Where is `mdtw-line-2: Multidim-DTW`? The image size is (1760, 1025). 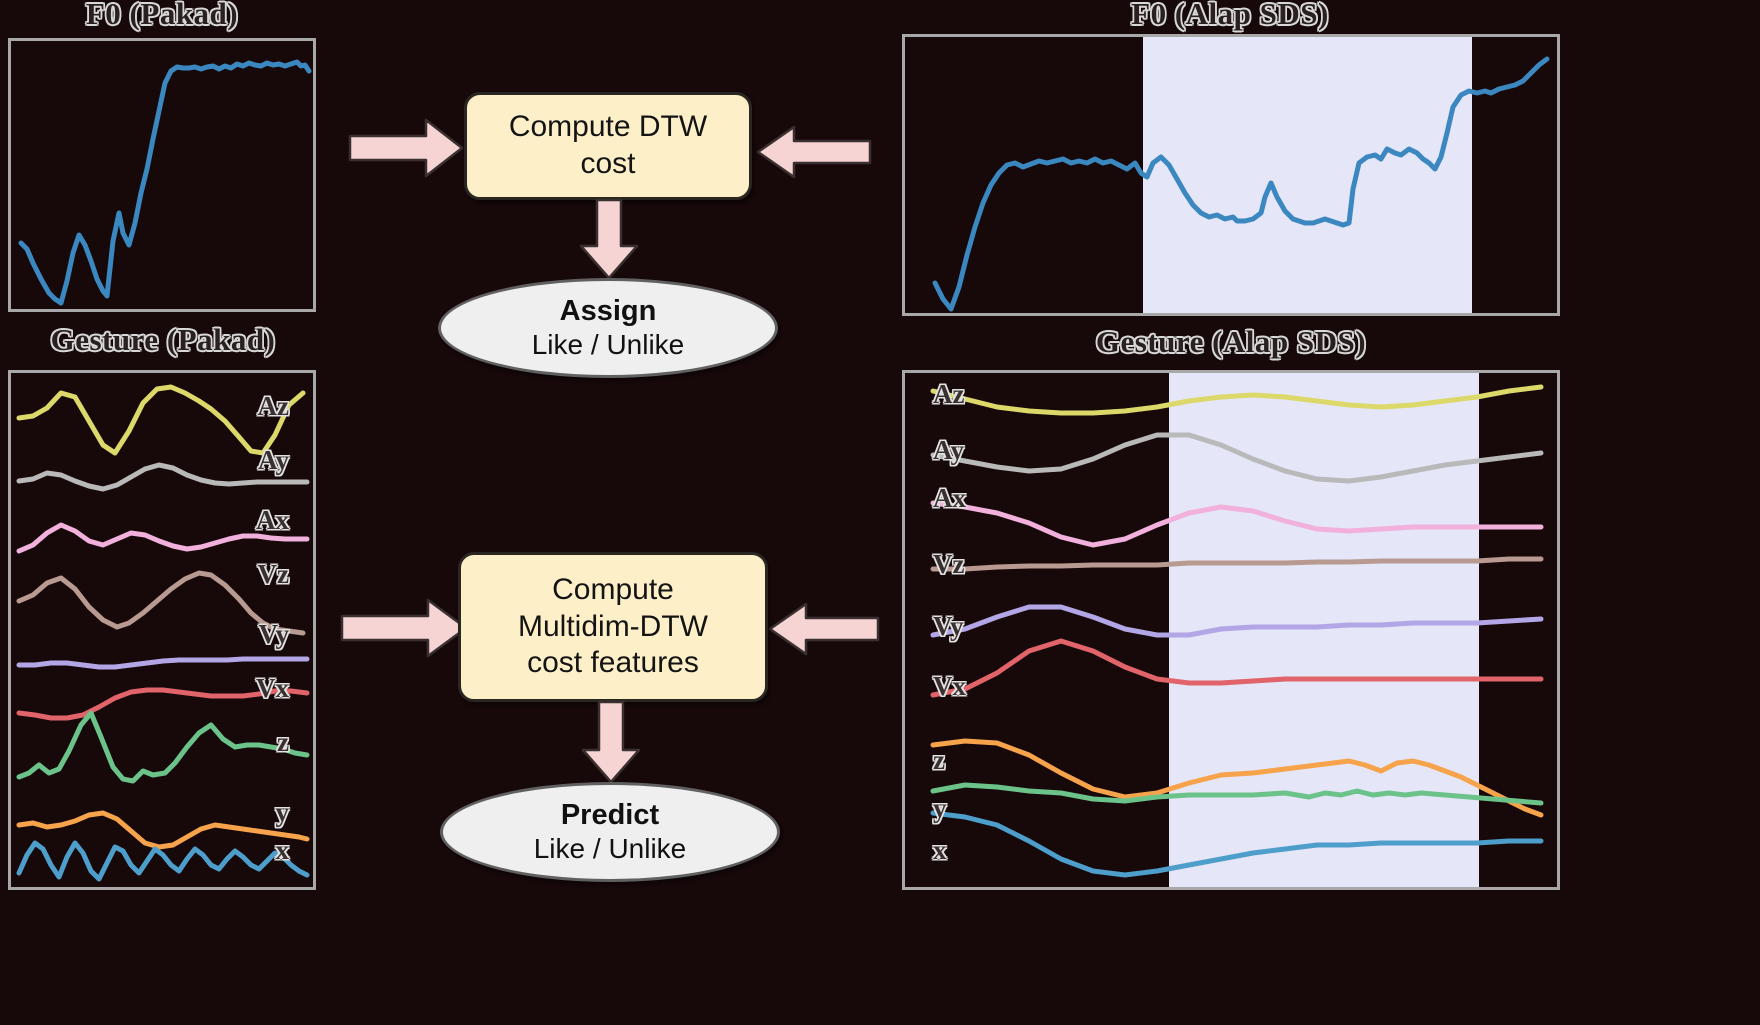
mdtw-line-2: Multidim-DTW is located at coordinates (613, 626).